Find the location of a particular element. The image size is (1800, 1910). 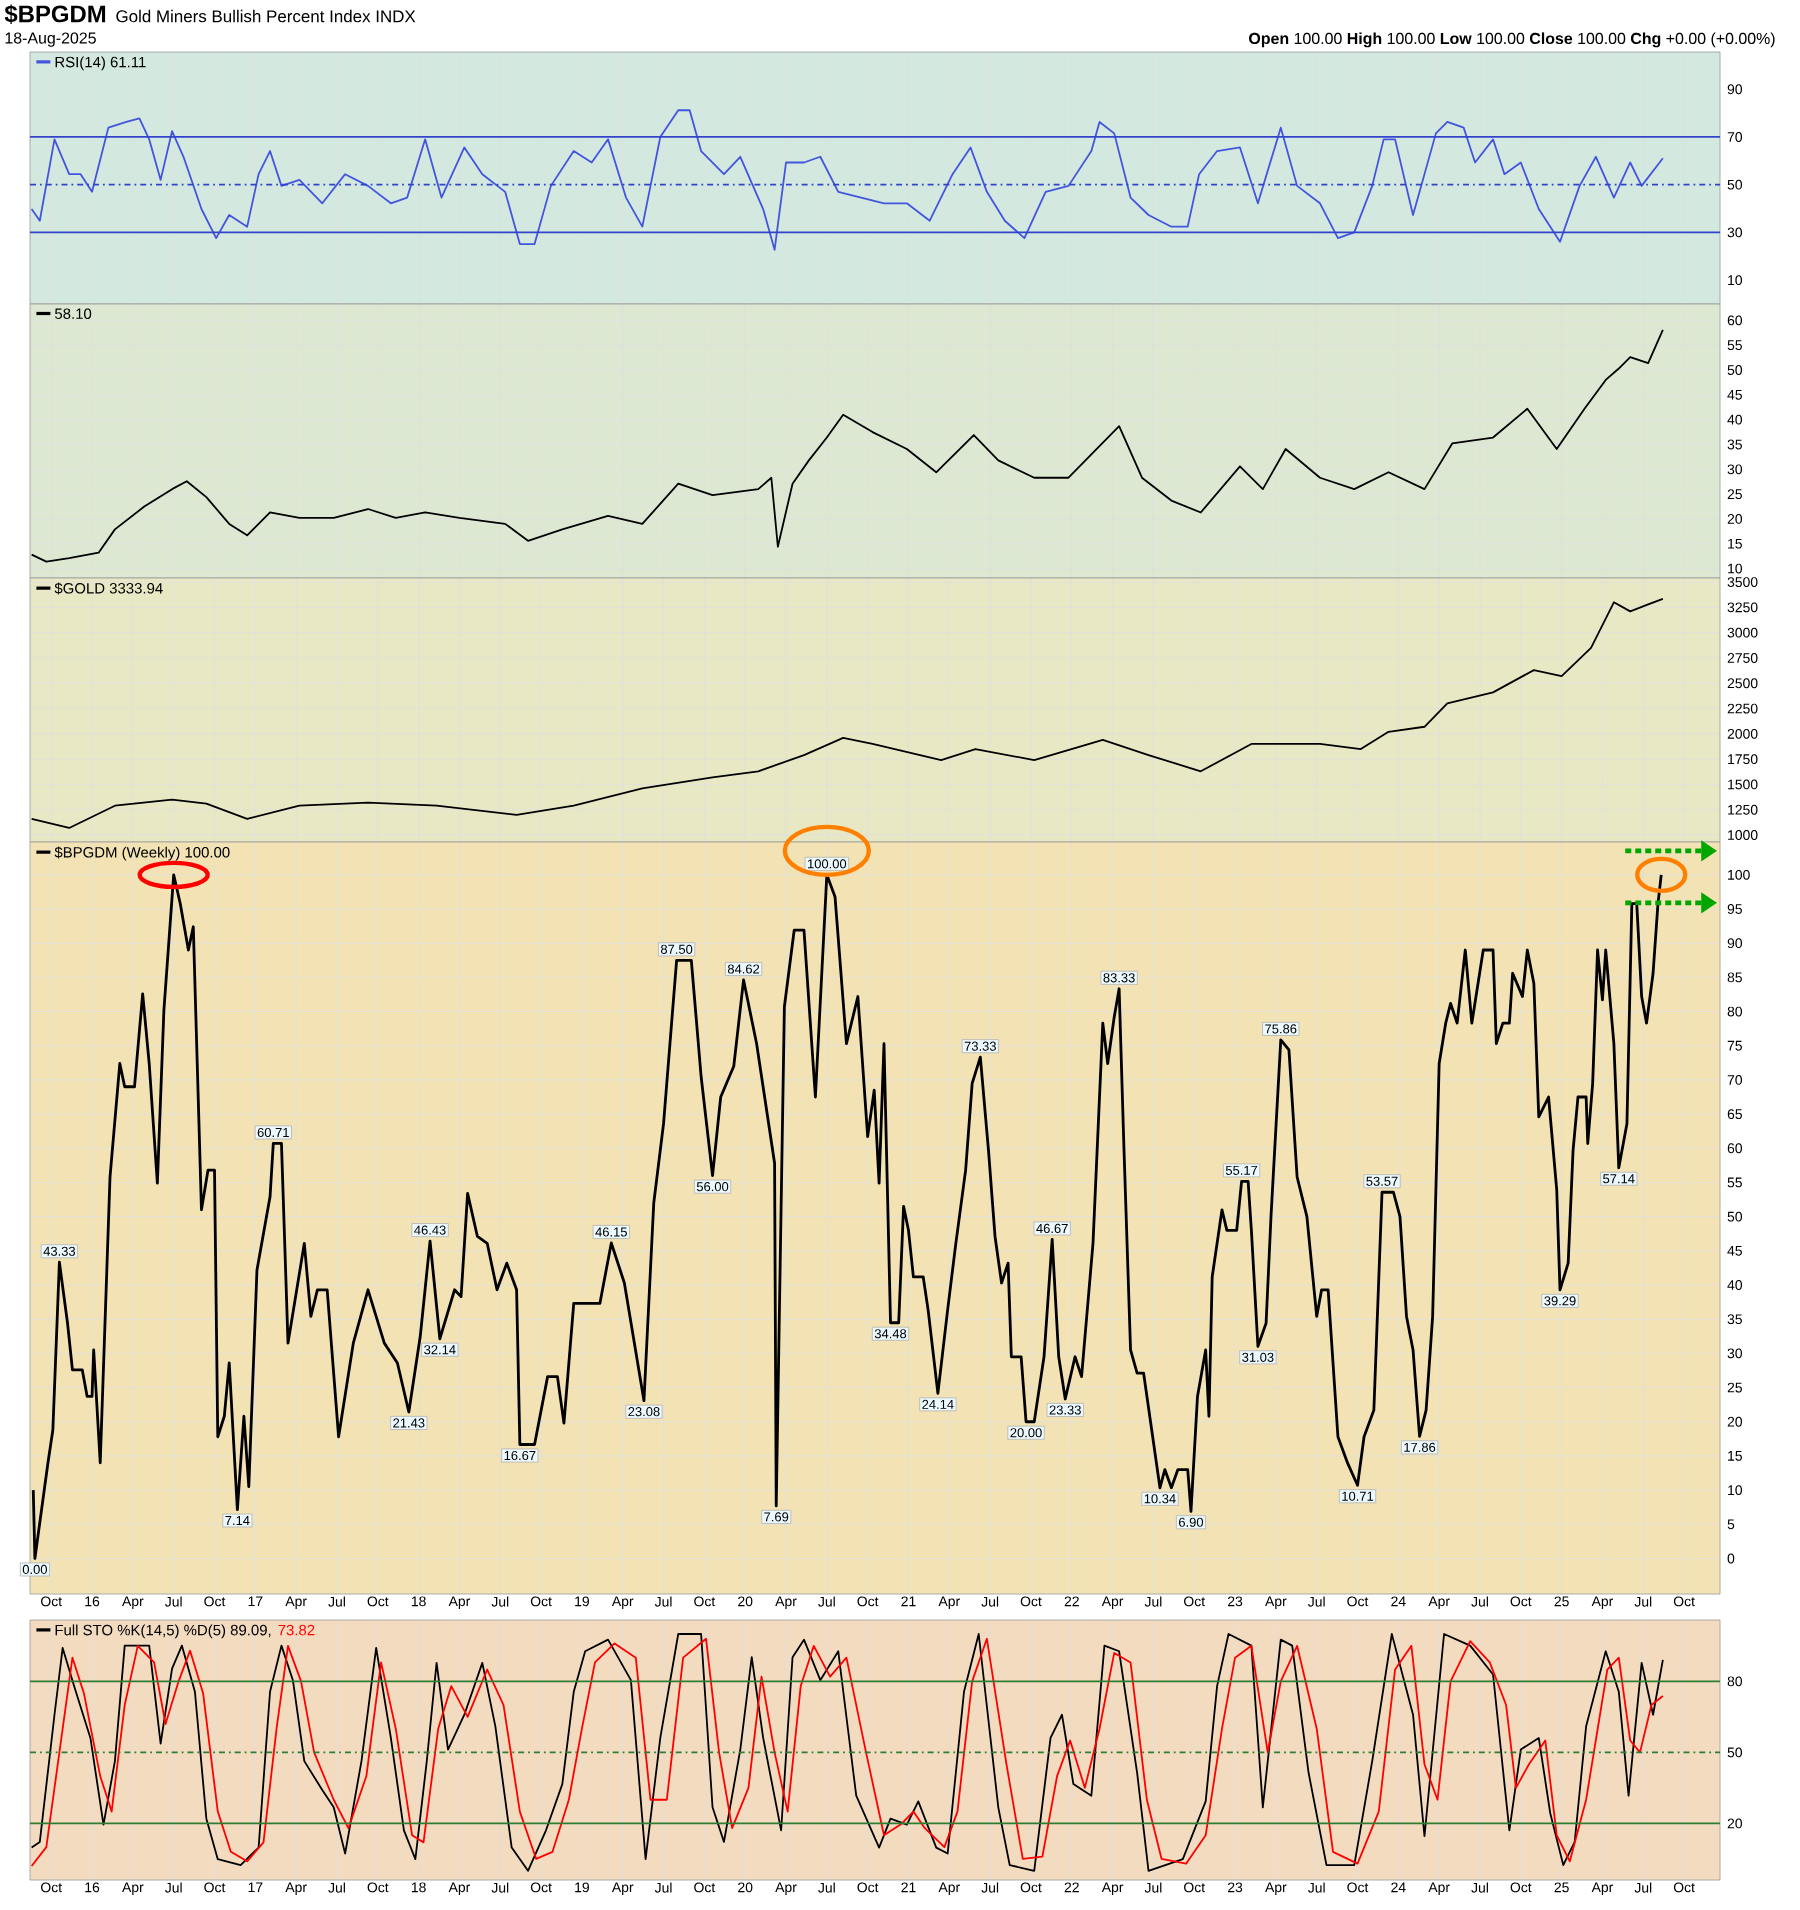

chart-title: $BPGDM is located at coordinates (55, 14).